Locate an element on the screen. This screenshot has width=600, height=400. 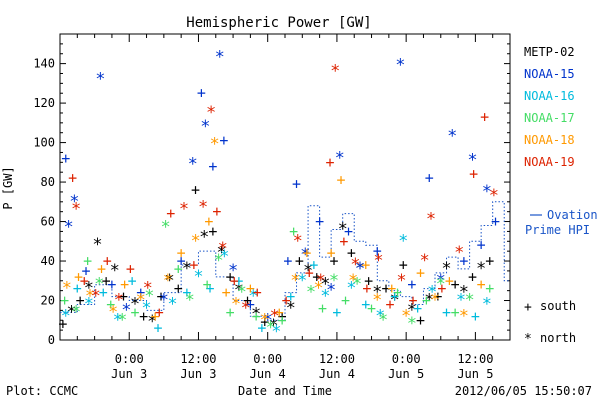
legend-ovation-line1: Ovation is located at coordinates (572, 215).